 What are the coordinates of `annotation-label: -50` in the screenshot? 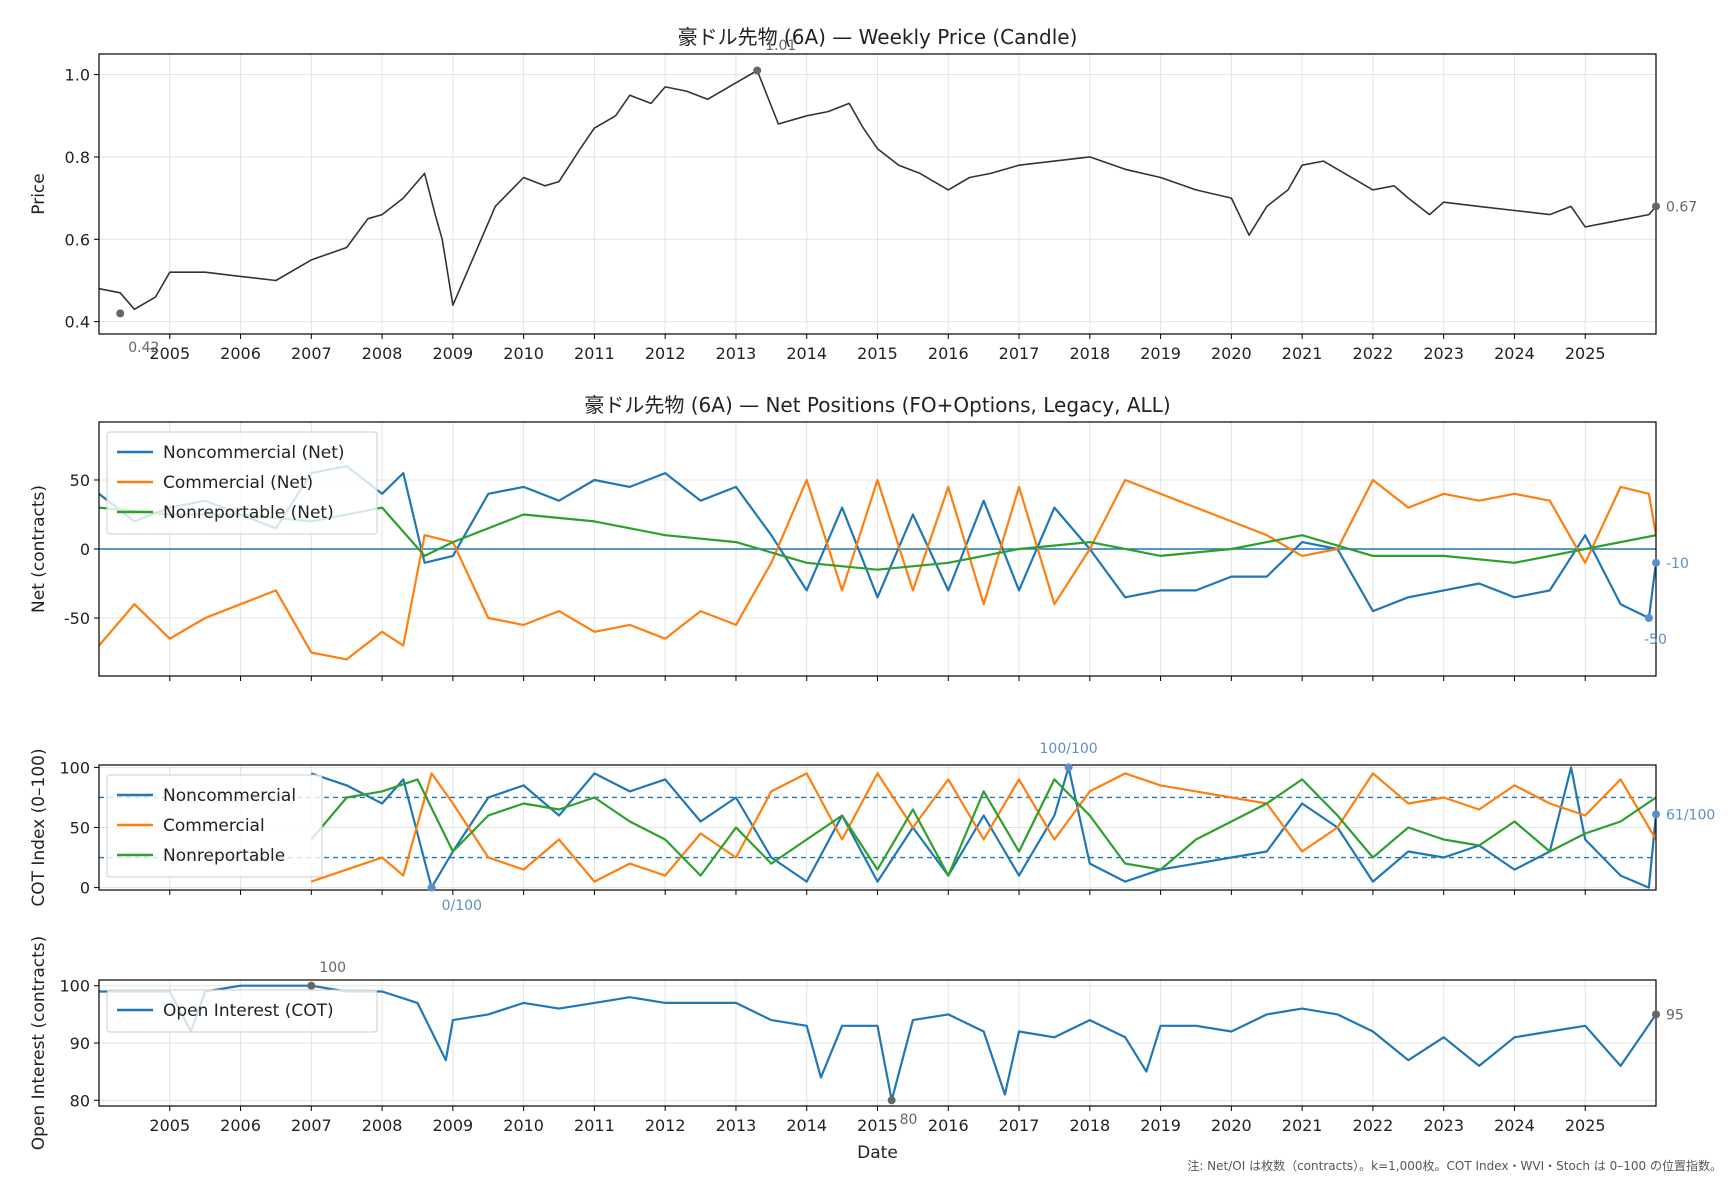 It's located at (1655, 640).